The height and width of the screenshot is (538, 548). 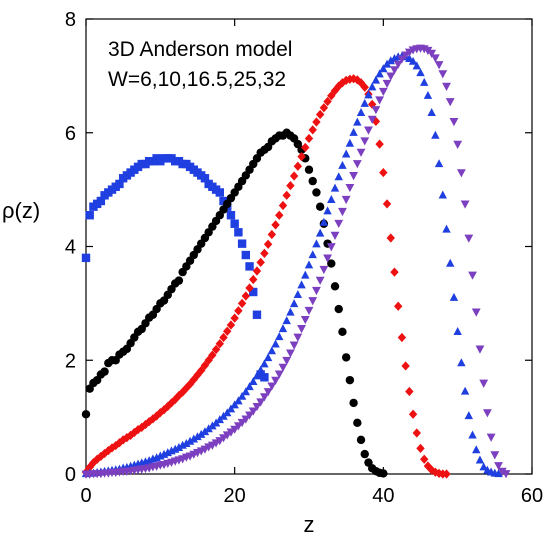 I want to click on x-tick-label-2: 40, so click(x=383, y=496).